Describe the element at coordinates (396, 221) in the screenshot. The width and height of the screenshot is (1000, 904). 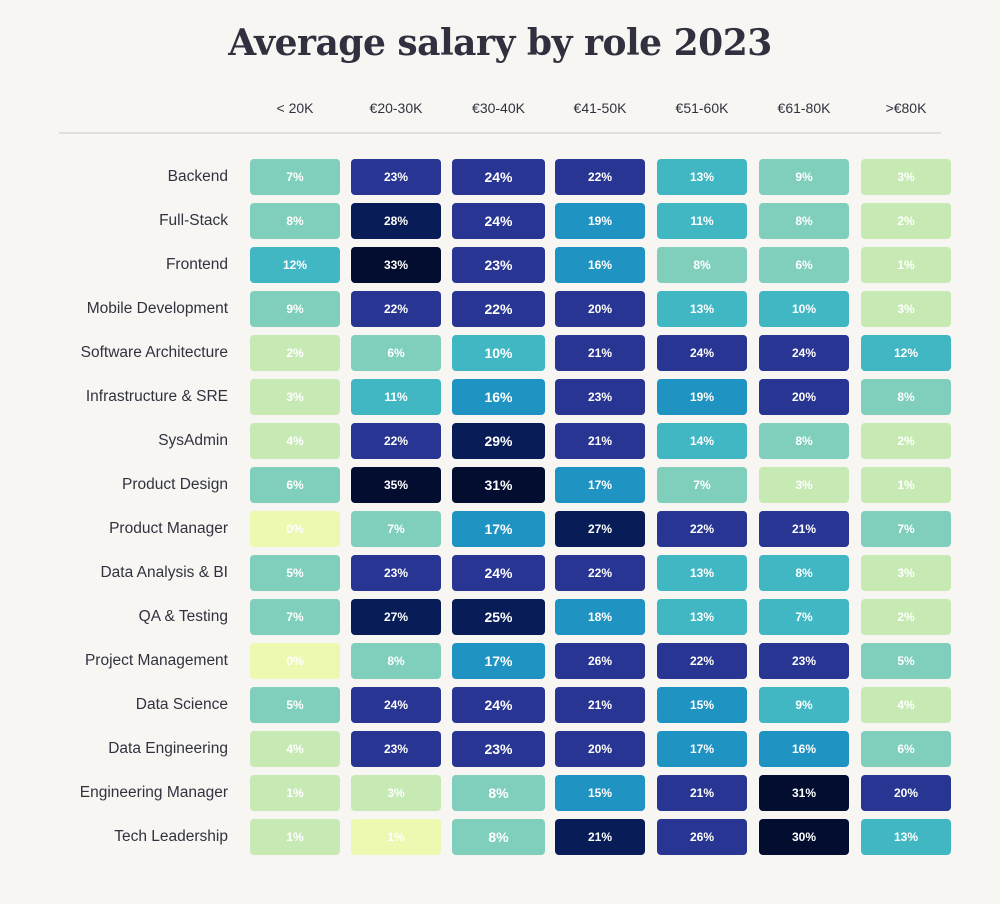
I see `heatmap-cell: 28%` at that location.